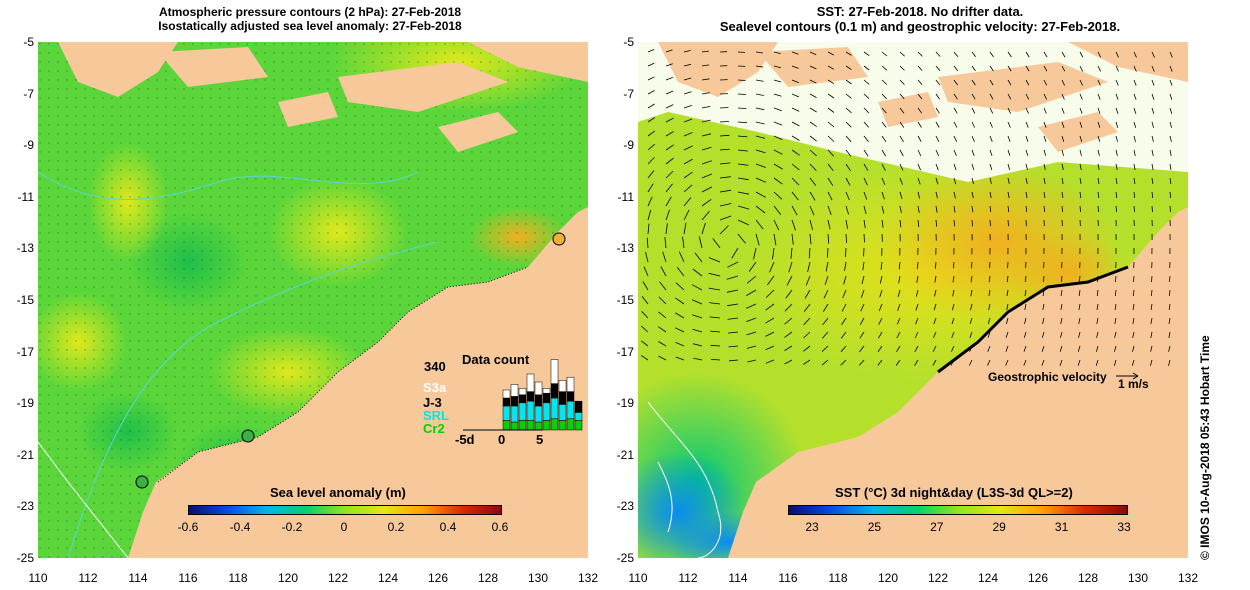 Image resolution: width=1250 pixels, height=590 pixels. Describe the element at coordinates (1047, 377) in the screenshot. I see `geostrophic-velocity-label: Geostrophic velocity` at that location.